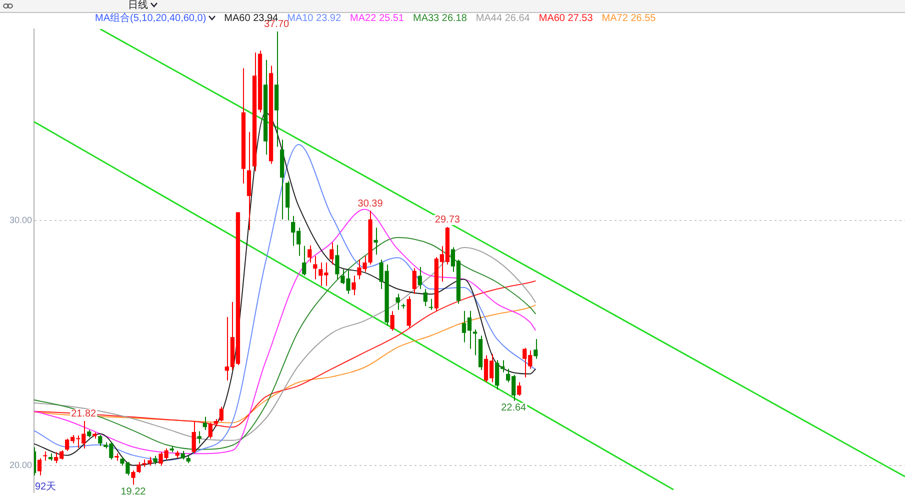 The height and width of the screenshot is (500, 905). I want to click on annotation: 92天, so click(45, 486).